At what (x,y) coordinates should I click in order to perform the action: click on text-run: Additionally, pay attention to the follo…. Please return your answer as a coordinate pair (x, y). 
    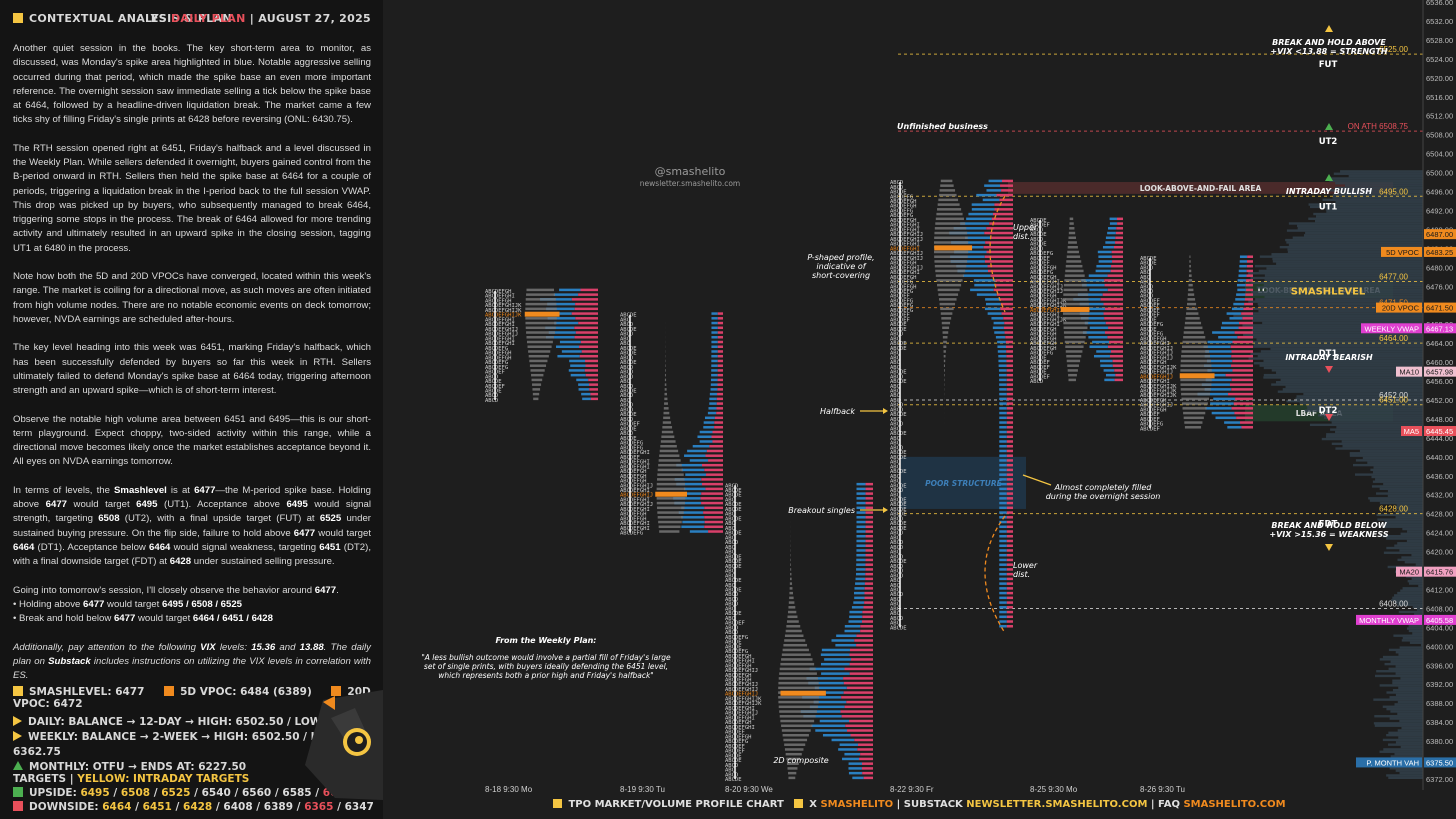
    Looking at the image, I should click on (107, 647).